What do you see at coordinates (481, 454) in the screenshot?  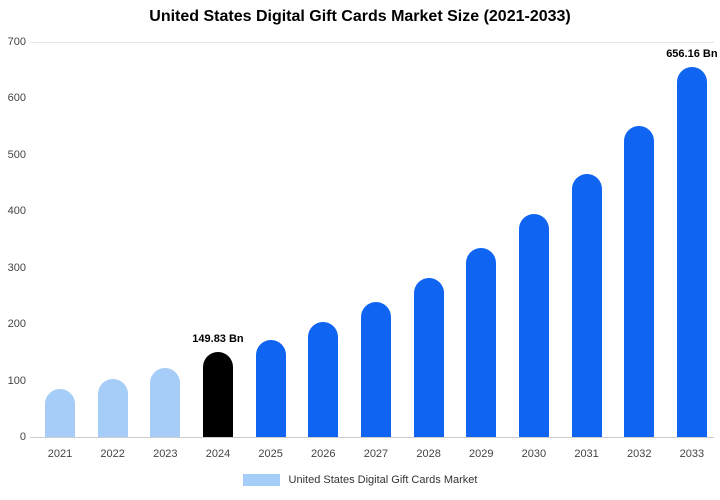 I see `x-axis-label: 2029` at bounding box center [481, 454].